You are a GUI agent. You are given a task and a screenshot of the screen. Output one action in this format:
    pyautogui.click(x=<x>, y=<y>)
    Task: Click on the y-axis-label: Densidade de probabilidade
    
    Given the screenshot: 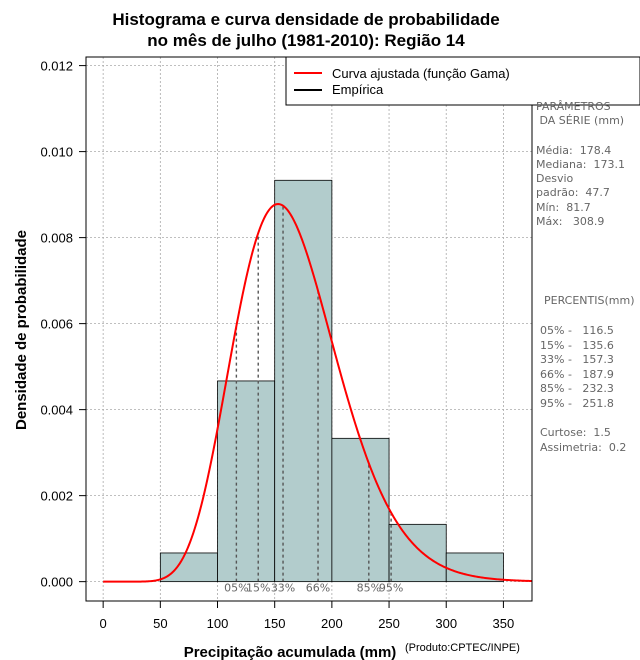 What is the action you would take?
    pyautogui.click(x=21, y=330)
    